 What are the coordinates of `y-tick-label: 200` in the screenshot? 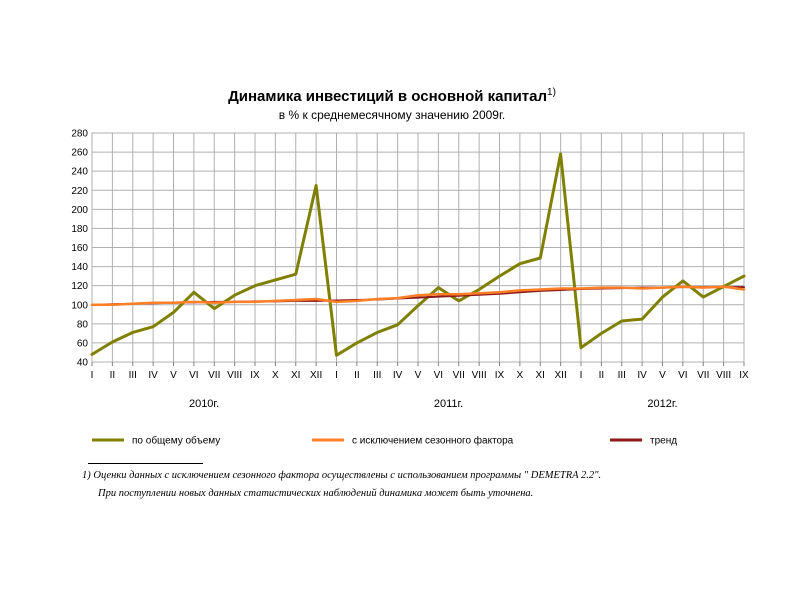 It's located at (79, 210).